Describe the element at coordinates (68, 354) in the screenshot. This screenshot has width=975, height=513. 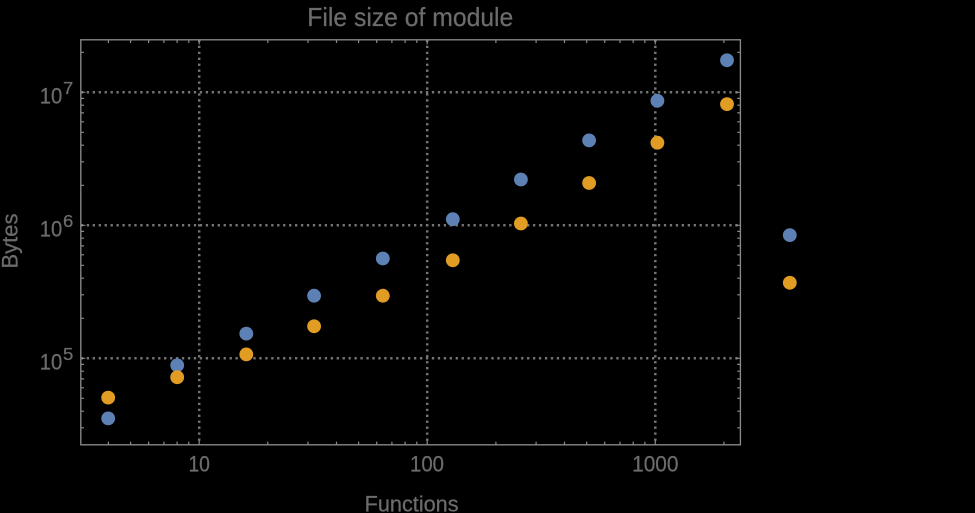
I see `svg-text: 5` at that location.